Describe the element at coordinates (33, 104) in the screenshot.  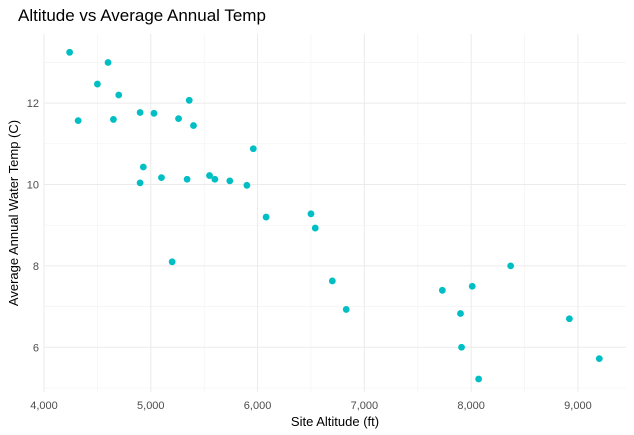
I see `y-tick-label: 12` at that location.